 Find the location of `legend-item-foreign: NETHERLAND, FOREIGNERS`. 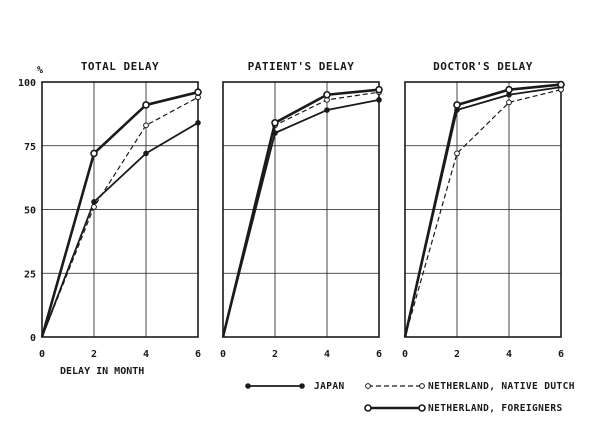

legend-item-foreign: NETHERLAND, FOREIGNERS is located at coordinates (463, 408).